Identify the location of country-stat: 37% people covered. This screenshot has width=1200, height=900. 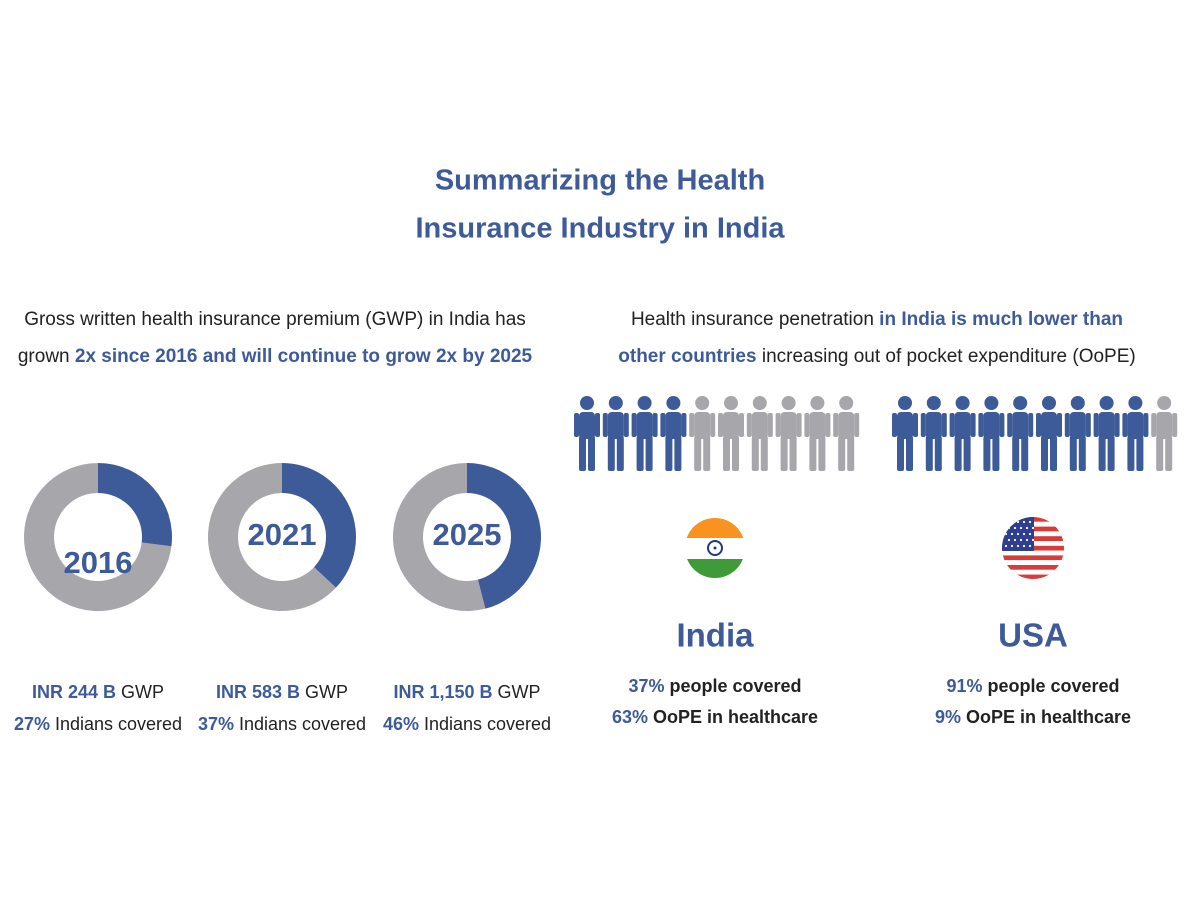
(714, 686).